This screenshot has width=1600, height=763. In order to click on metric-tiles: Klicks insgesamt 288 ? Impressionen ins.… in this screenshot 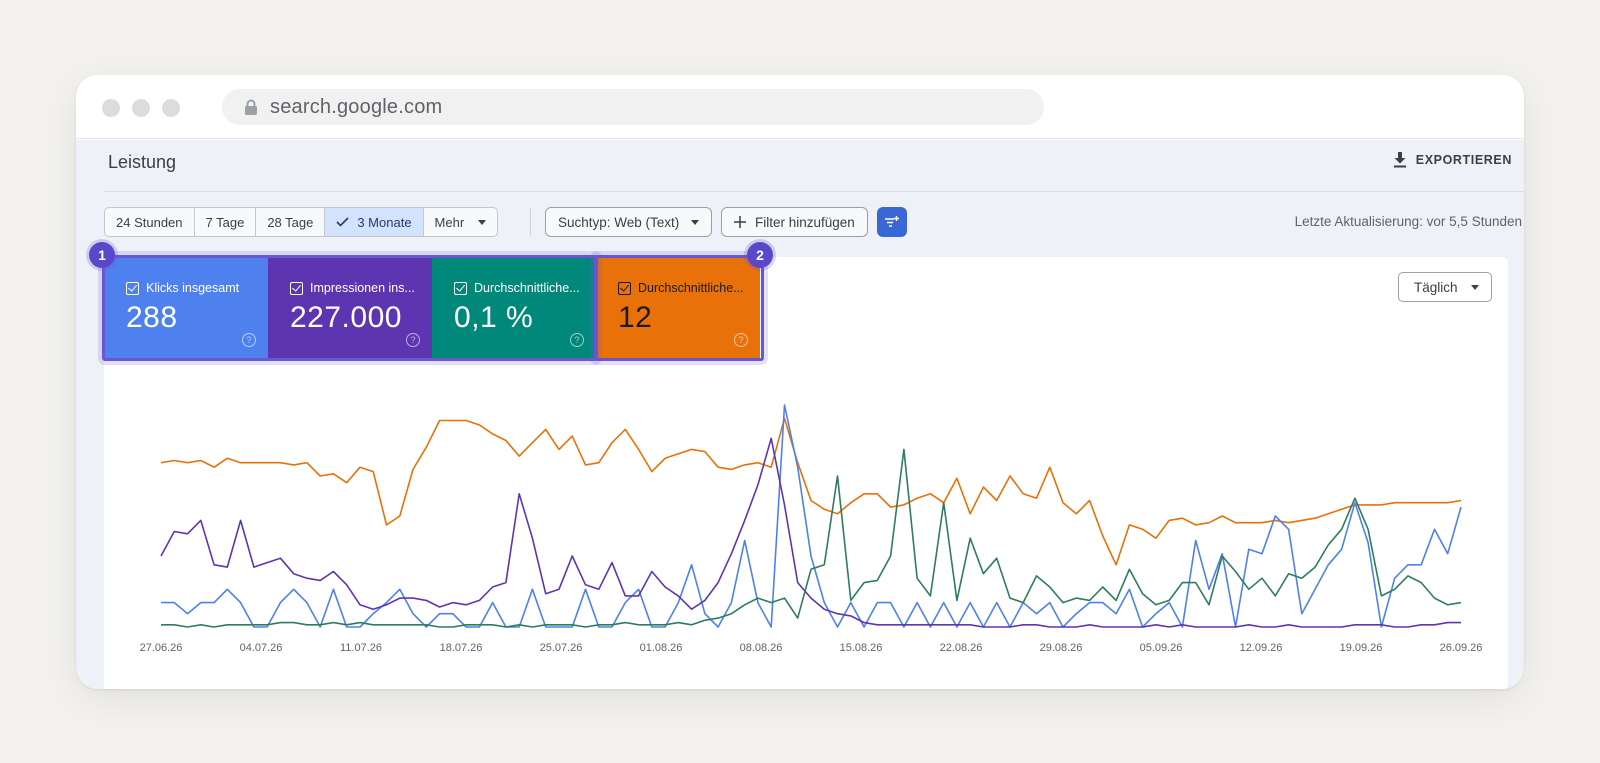, I will do `click(432, 308)`.